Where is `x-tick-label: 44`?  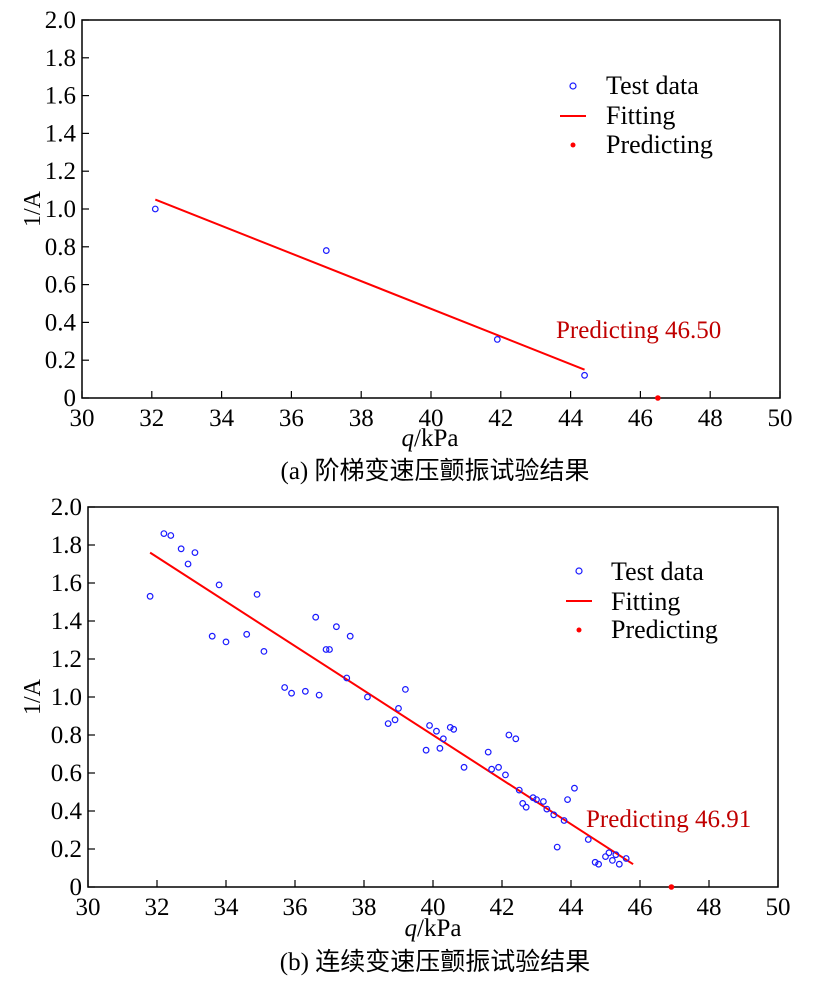 x-tick-label: 44 is located at coordinates (572, 907).